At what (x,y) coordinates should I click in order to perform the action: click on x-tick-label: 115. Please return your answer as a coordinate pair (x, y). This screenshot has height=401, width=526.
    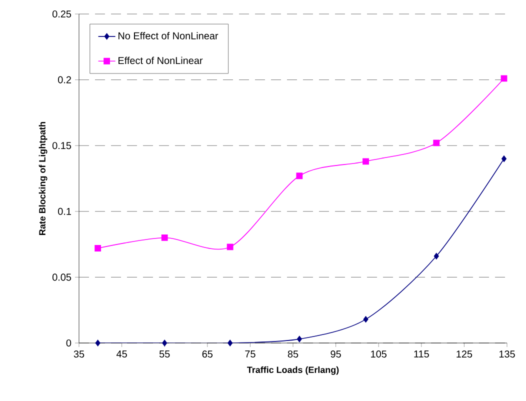
    Looking at the image, I should click on (421, 354).